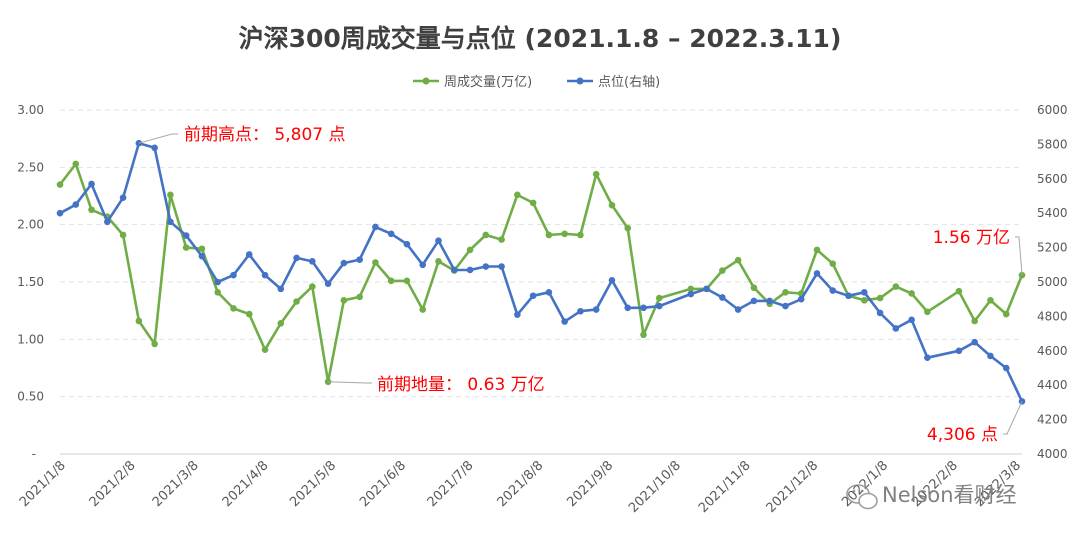  What do you see at coordinates (43, 484) in the screenshot?
I see `x-tick-label: 2021/1/8` at bounding box center [43, 484].